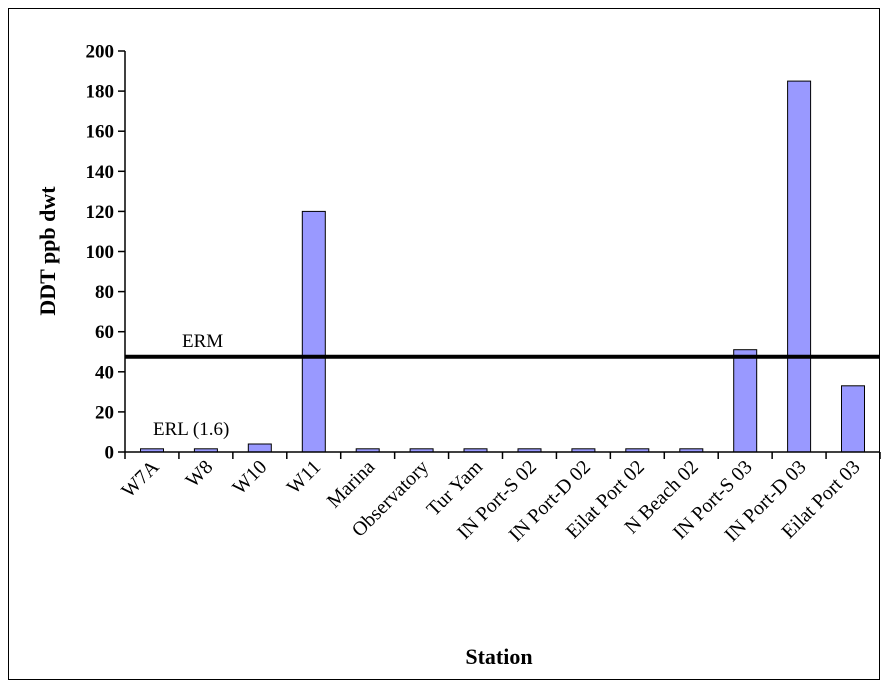 The image size is (890, 688). Describe the element at coordinates (304, 477) in the screenshot. I see `x-tick-label: W11` at that location.